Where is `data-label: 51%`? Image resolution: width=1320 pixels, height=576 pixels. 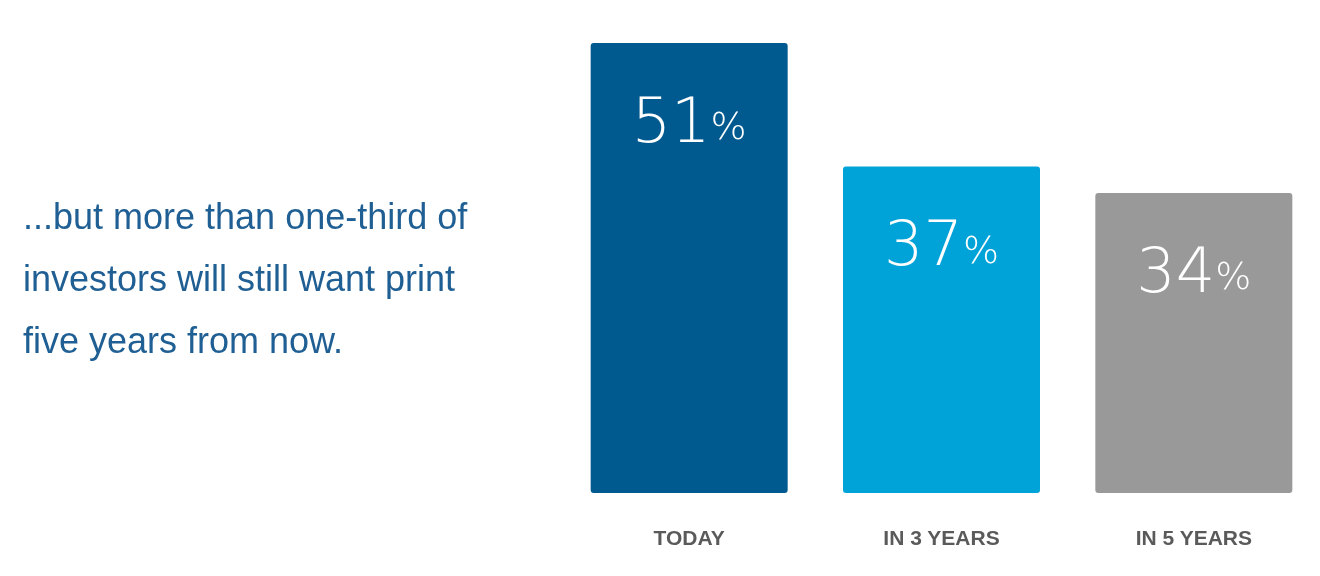 data-label: 51% is located at coordinates (689, 120).